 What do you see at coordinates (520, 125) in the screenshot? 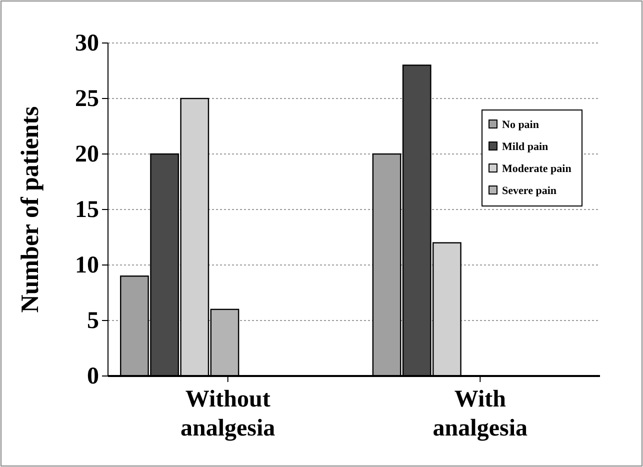
I see `legend-label: No pain` at bounding box center [520, 125].